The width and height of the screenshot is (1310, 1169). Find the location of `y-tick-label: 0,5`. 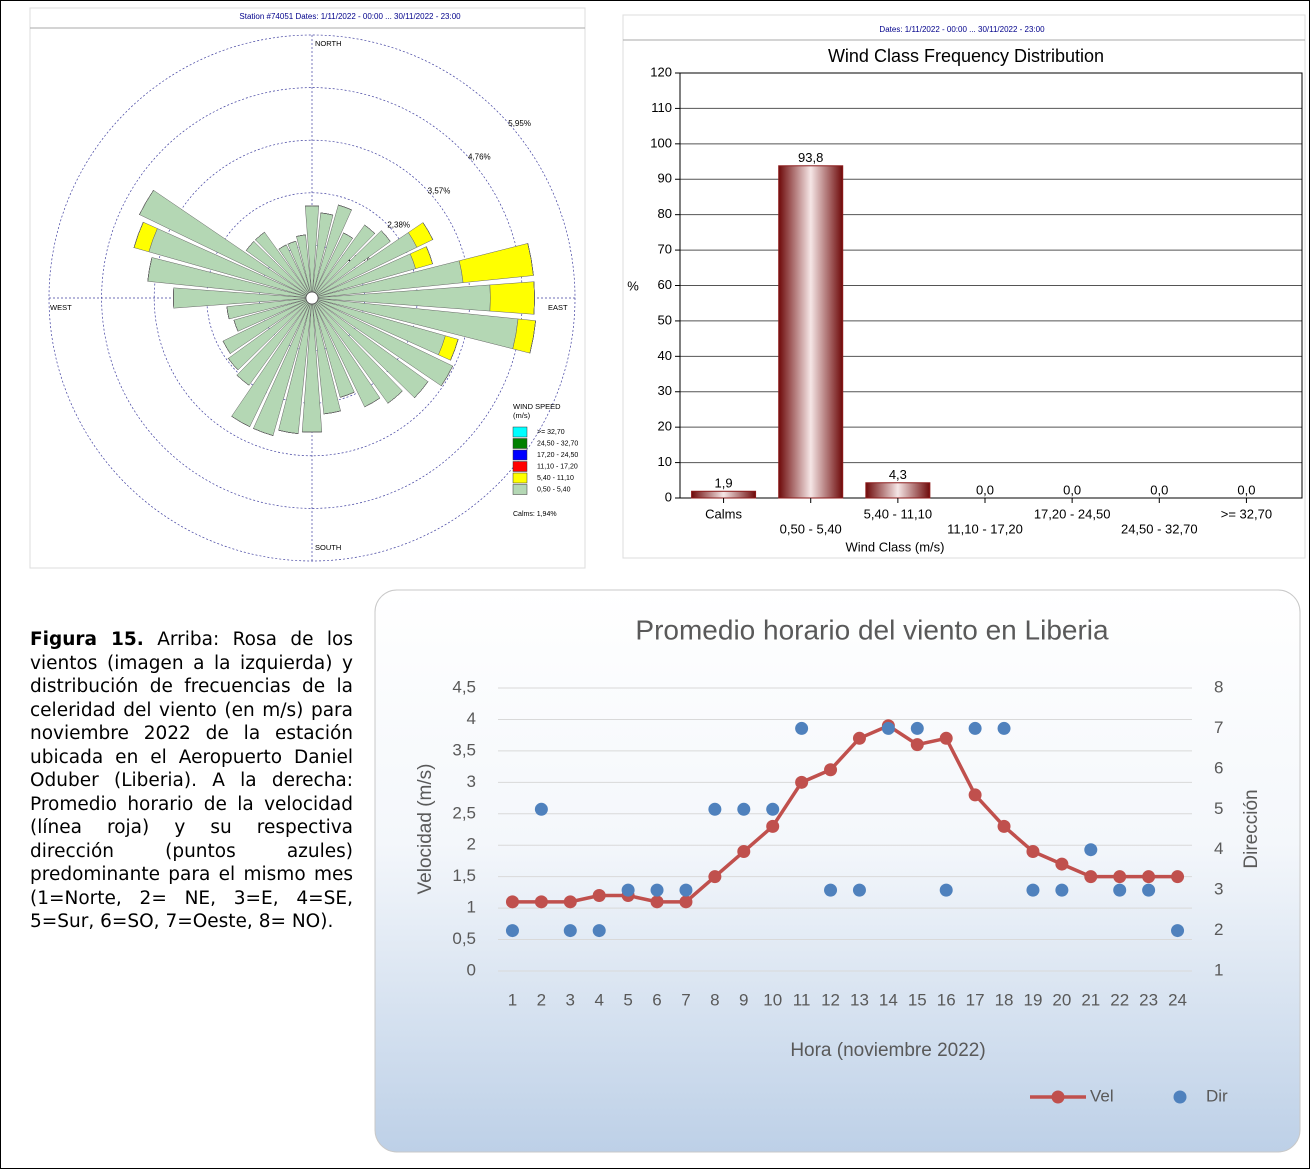

y-tick-label: 0,5 is located at coordinates (464, 938).